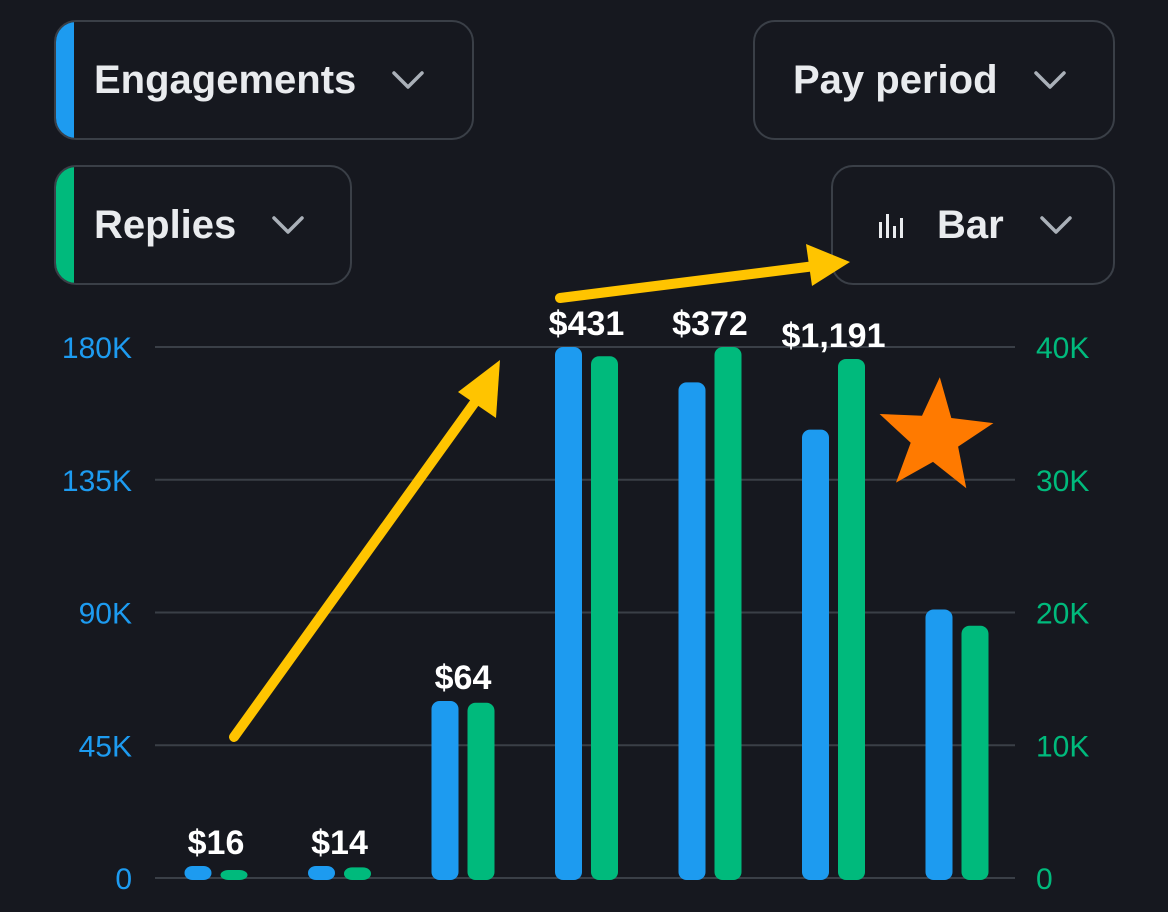 The image size is (1168, 912). Describe the element at coordinates (216, 843) in the screenshot. I see `payout-label: $16` at that location.